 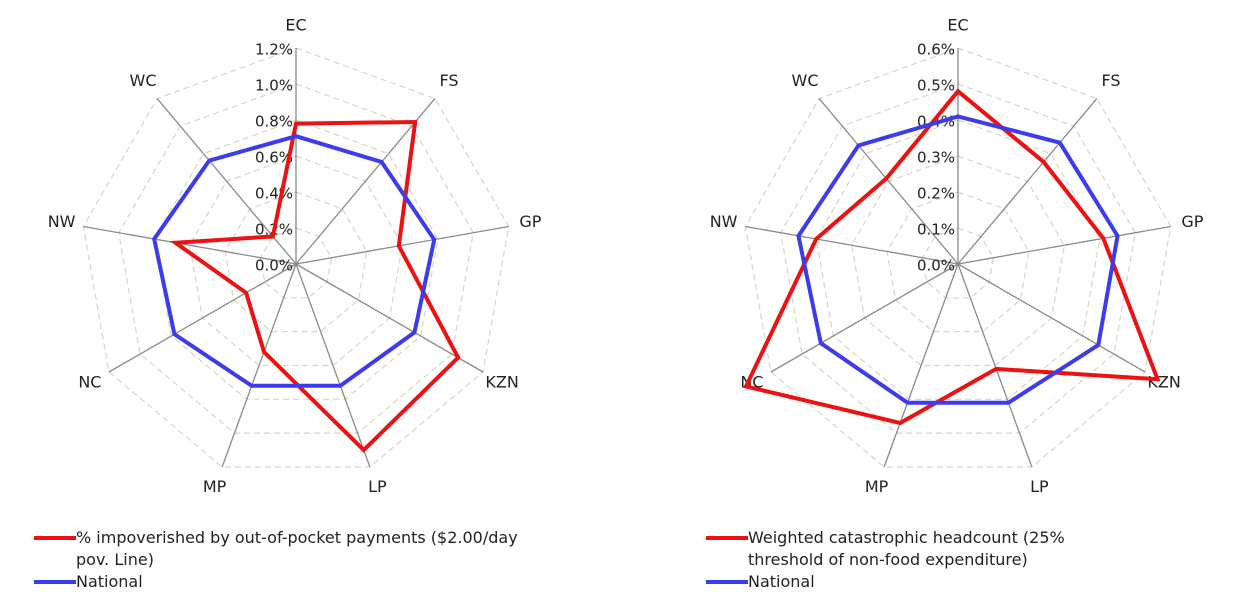 I want to click on r-tick-label: 0.2%, so click(x=936, y=194).